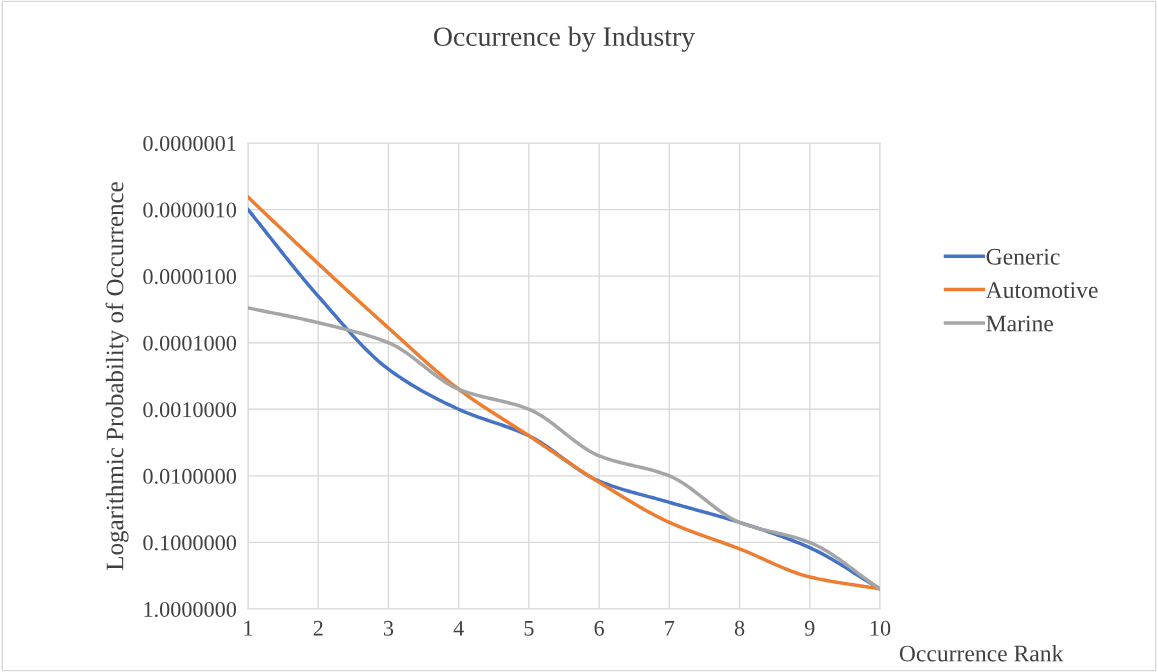 This screenshot has width=1158, height=672. Describe the element at coordinates (190, 210) in the screenshot. I see `y-tick-label: 0.0000010` at that location.